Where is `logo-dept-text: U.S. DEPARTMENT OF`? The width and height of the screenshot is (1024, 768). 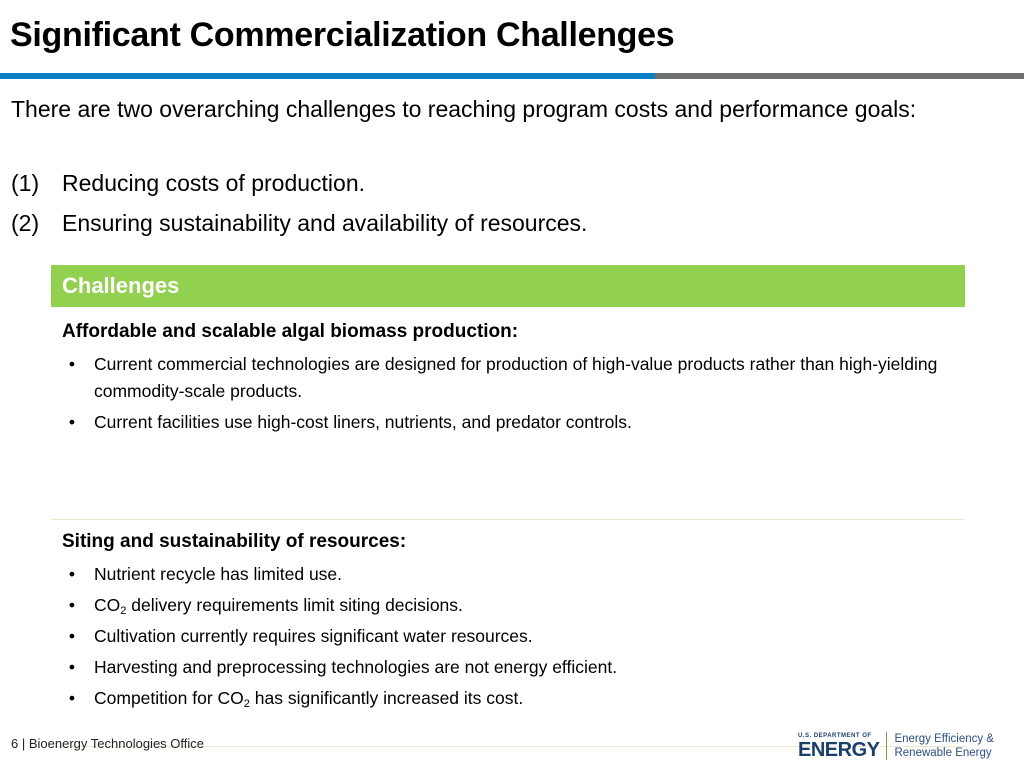
logo-dept-text: U.S. DEPARTMENT OF is located at coordinates (835, 735).